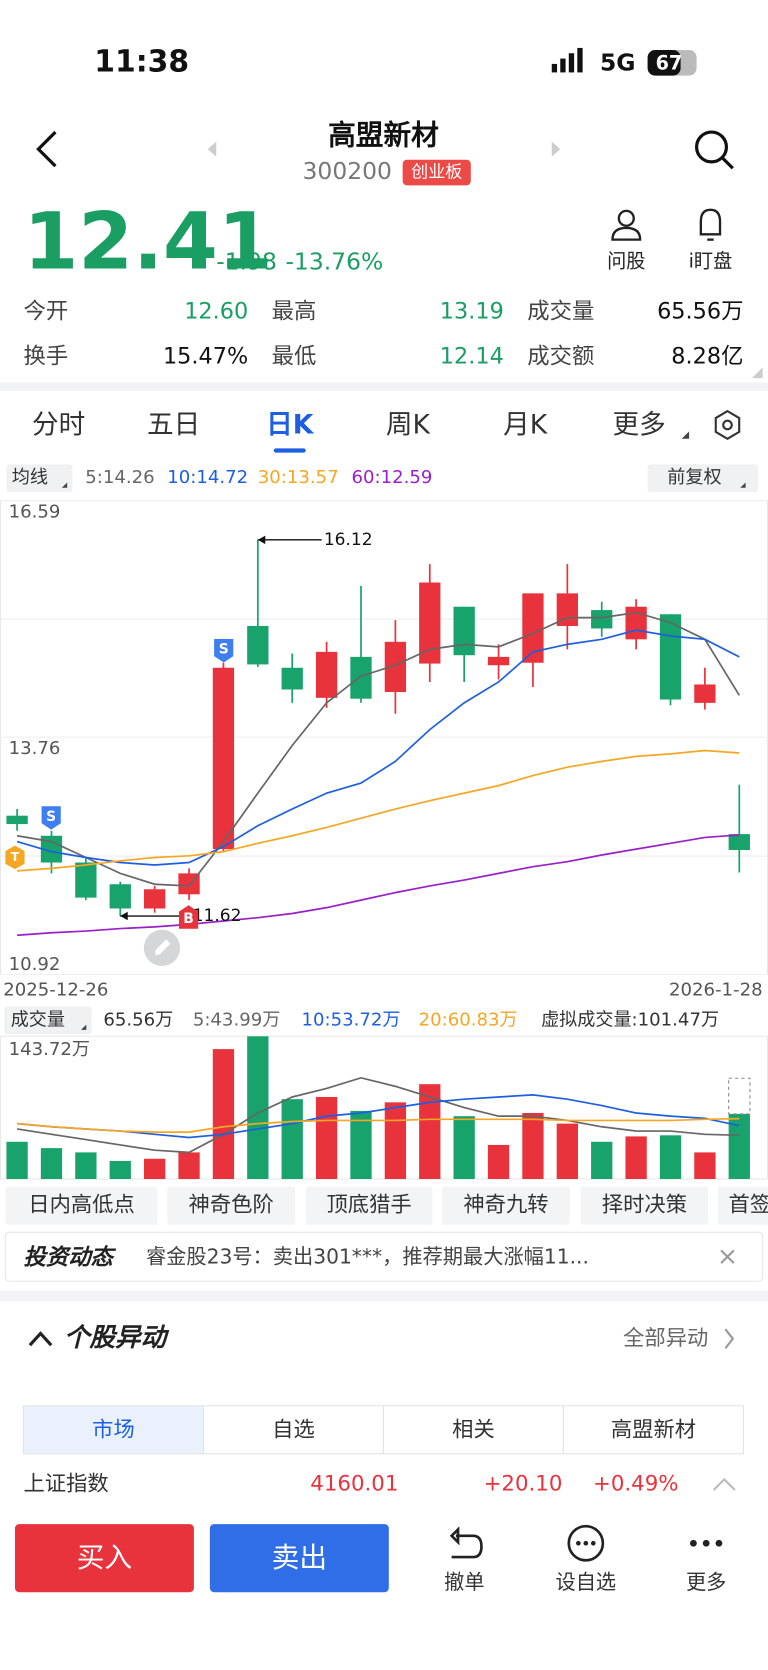 Image resolution: width=768 pixels, height=1670 pixels. Describe the element at coordinates (51, 817) in the screenshot. I see `marker-text: S` at that location.